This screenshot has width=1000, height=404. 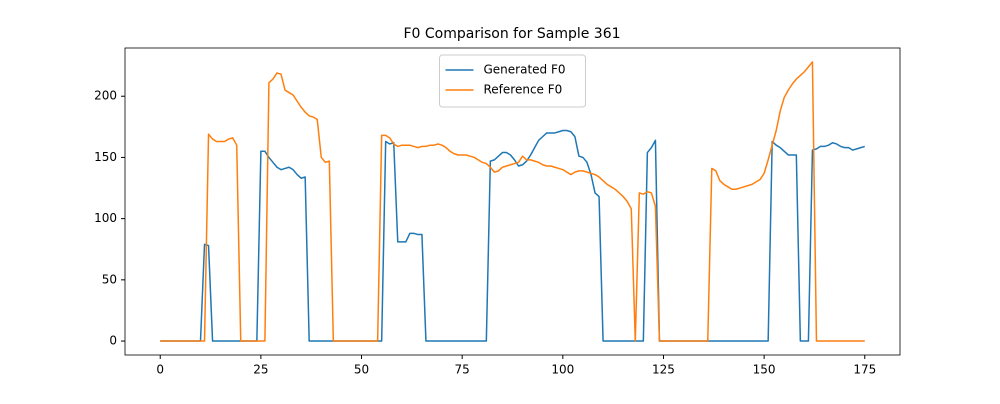 I want to click on x-tick-label: 25, so click(x=260, y=370).